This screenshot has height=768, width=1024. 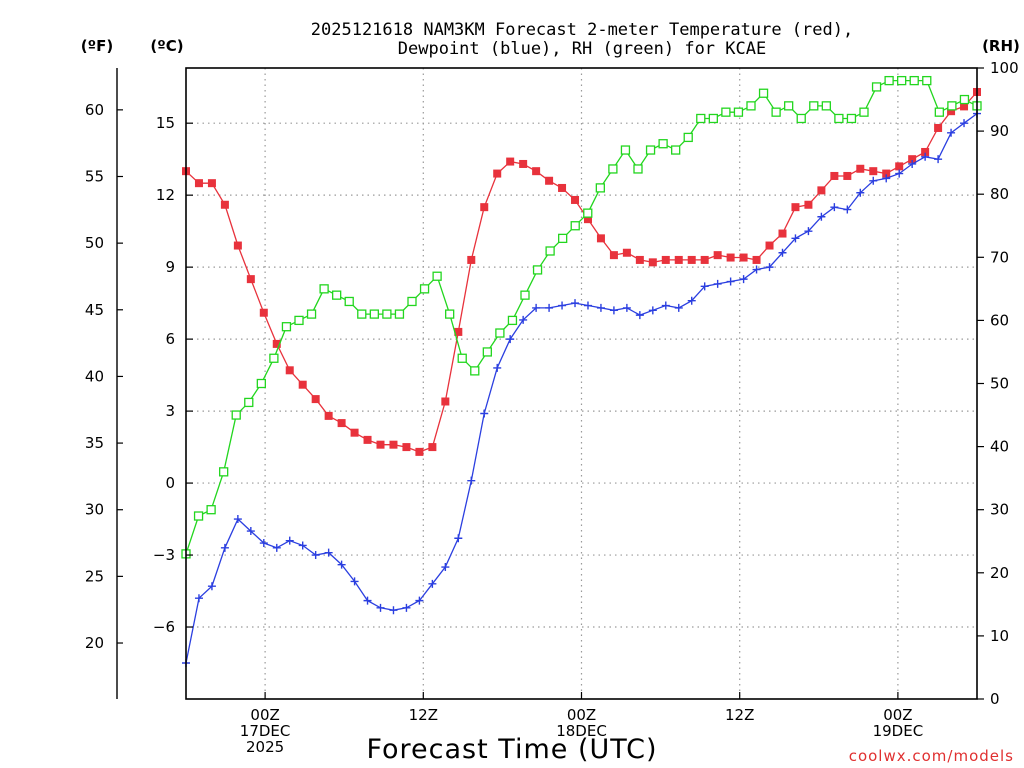 I want to click on rh-tick-label: 100, so click(x=1004, y=68).